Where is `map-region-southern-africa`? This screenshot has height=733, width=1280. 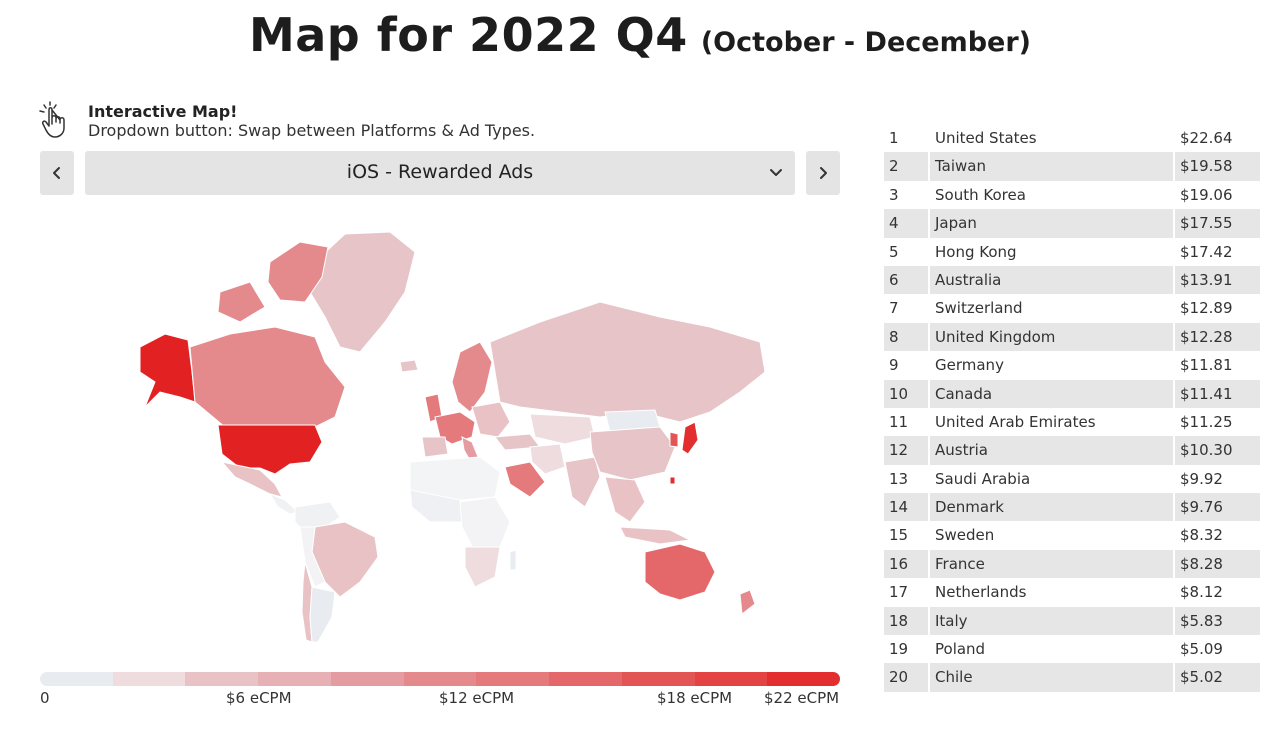
map-region-southern-africa is located at coordinates (482, 567).